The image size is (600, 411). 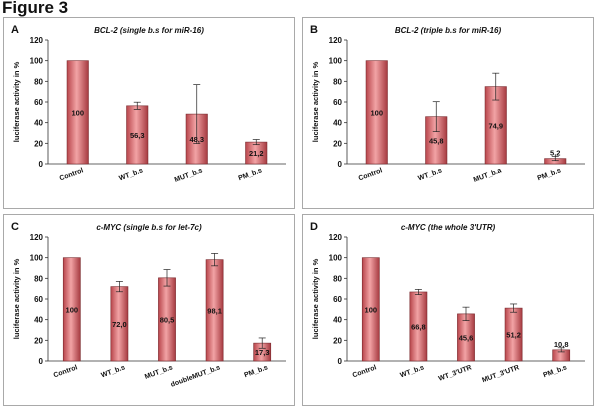 What do you see at coordinates (196, 139) in the screenshot?
I see `data-label: 48,3` at bounding box center [196, 139].